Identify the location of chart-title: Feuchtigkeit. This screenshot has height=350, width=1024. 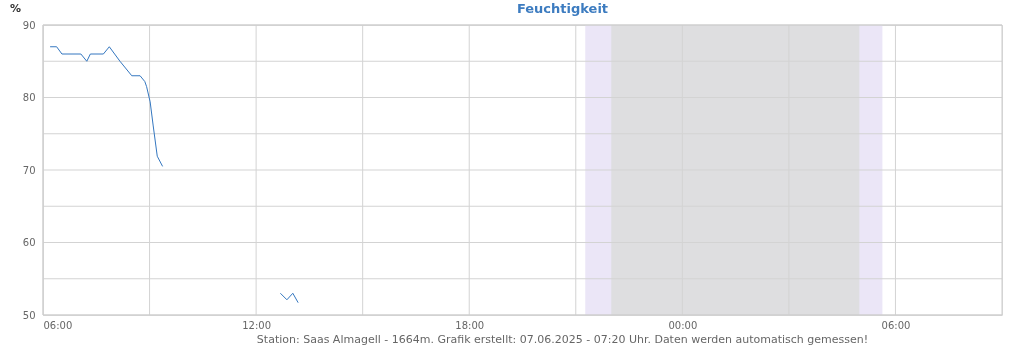
(562, 8).